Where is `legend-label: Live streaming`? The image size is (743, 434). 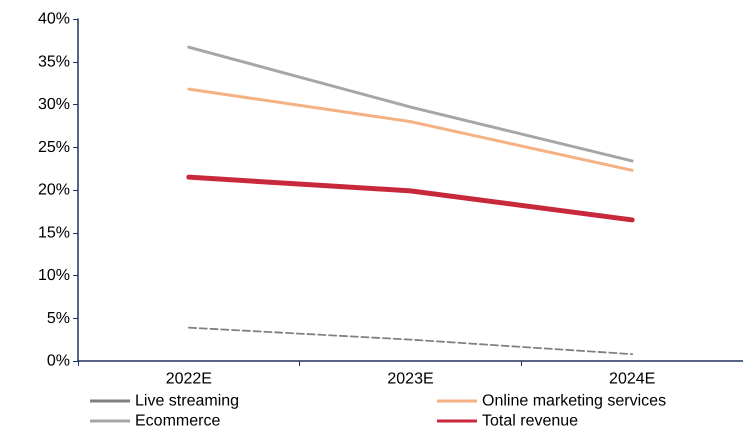 legend-label: Live streaming is located at coordinates (187, 401).